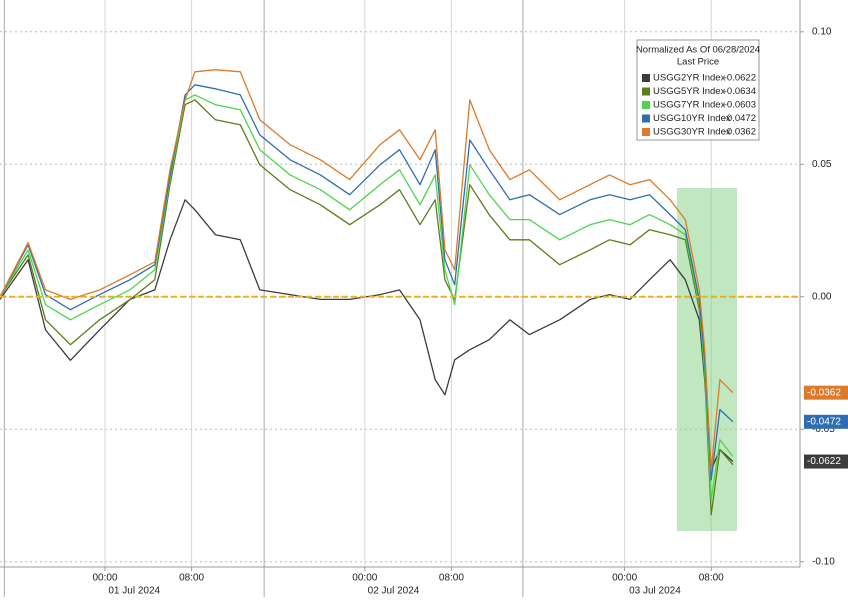 The width and height of the screenshot is (848, 603). What do you see at coordinates (692, 118) in the screenshot?
I see `legend-label: USGG10YR Index` at bounding box center [692, 118].